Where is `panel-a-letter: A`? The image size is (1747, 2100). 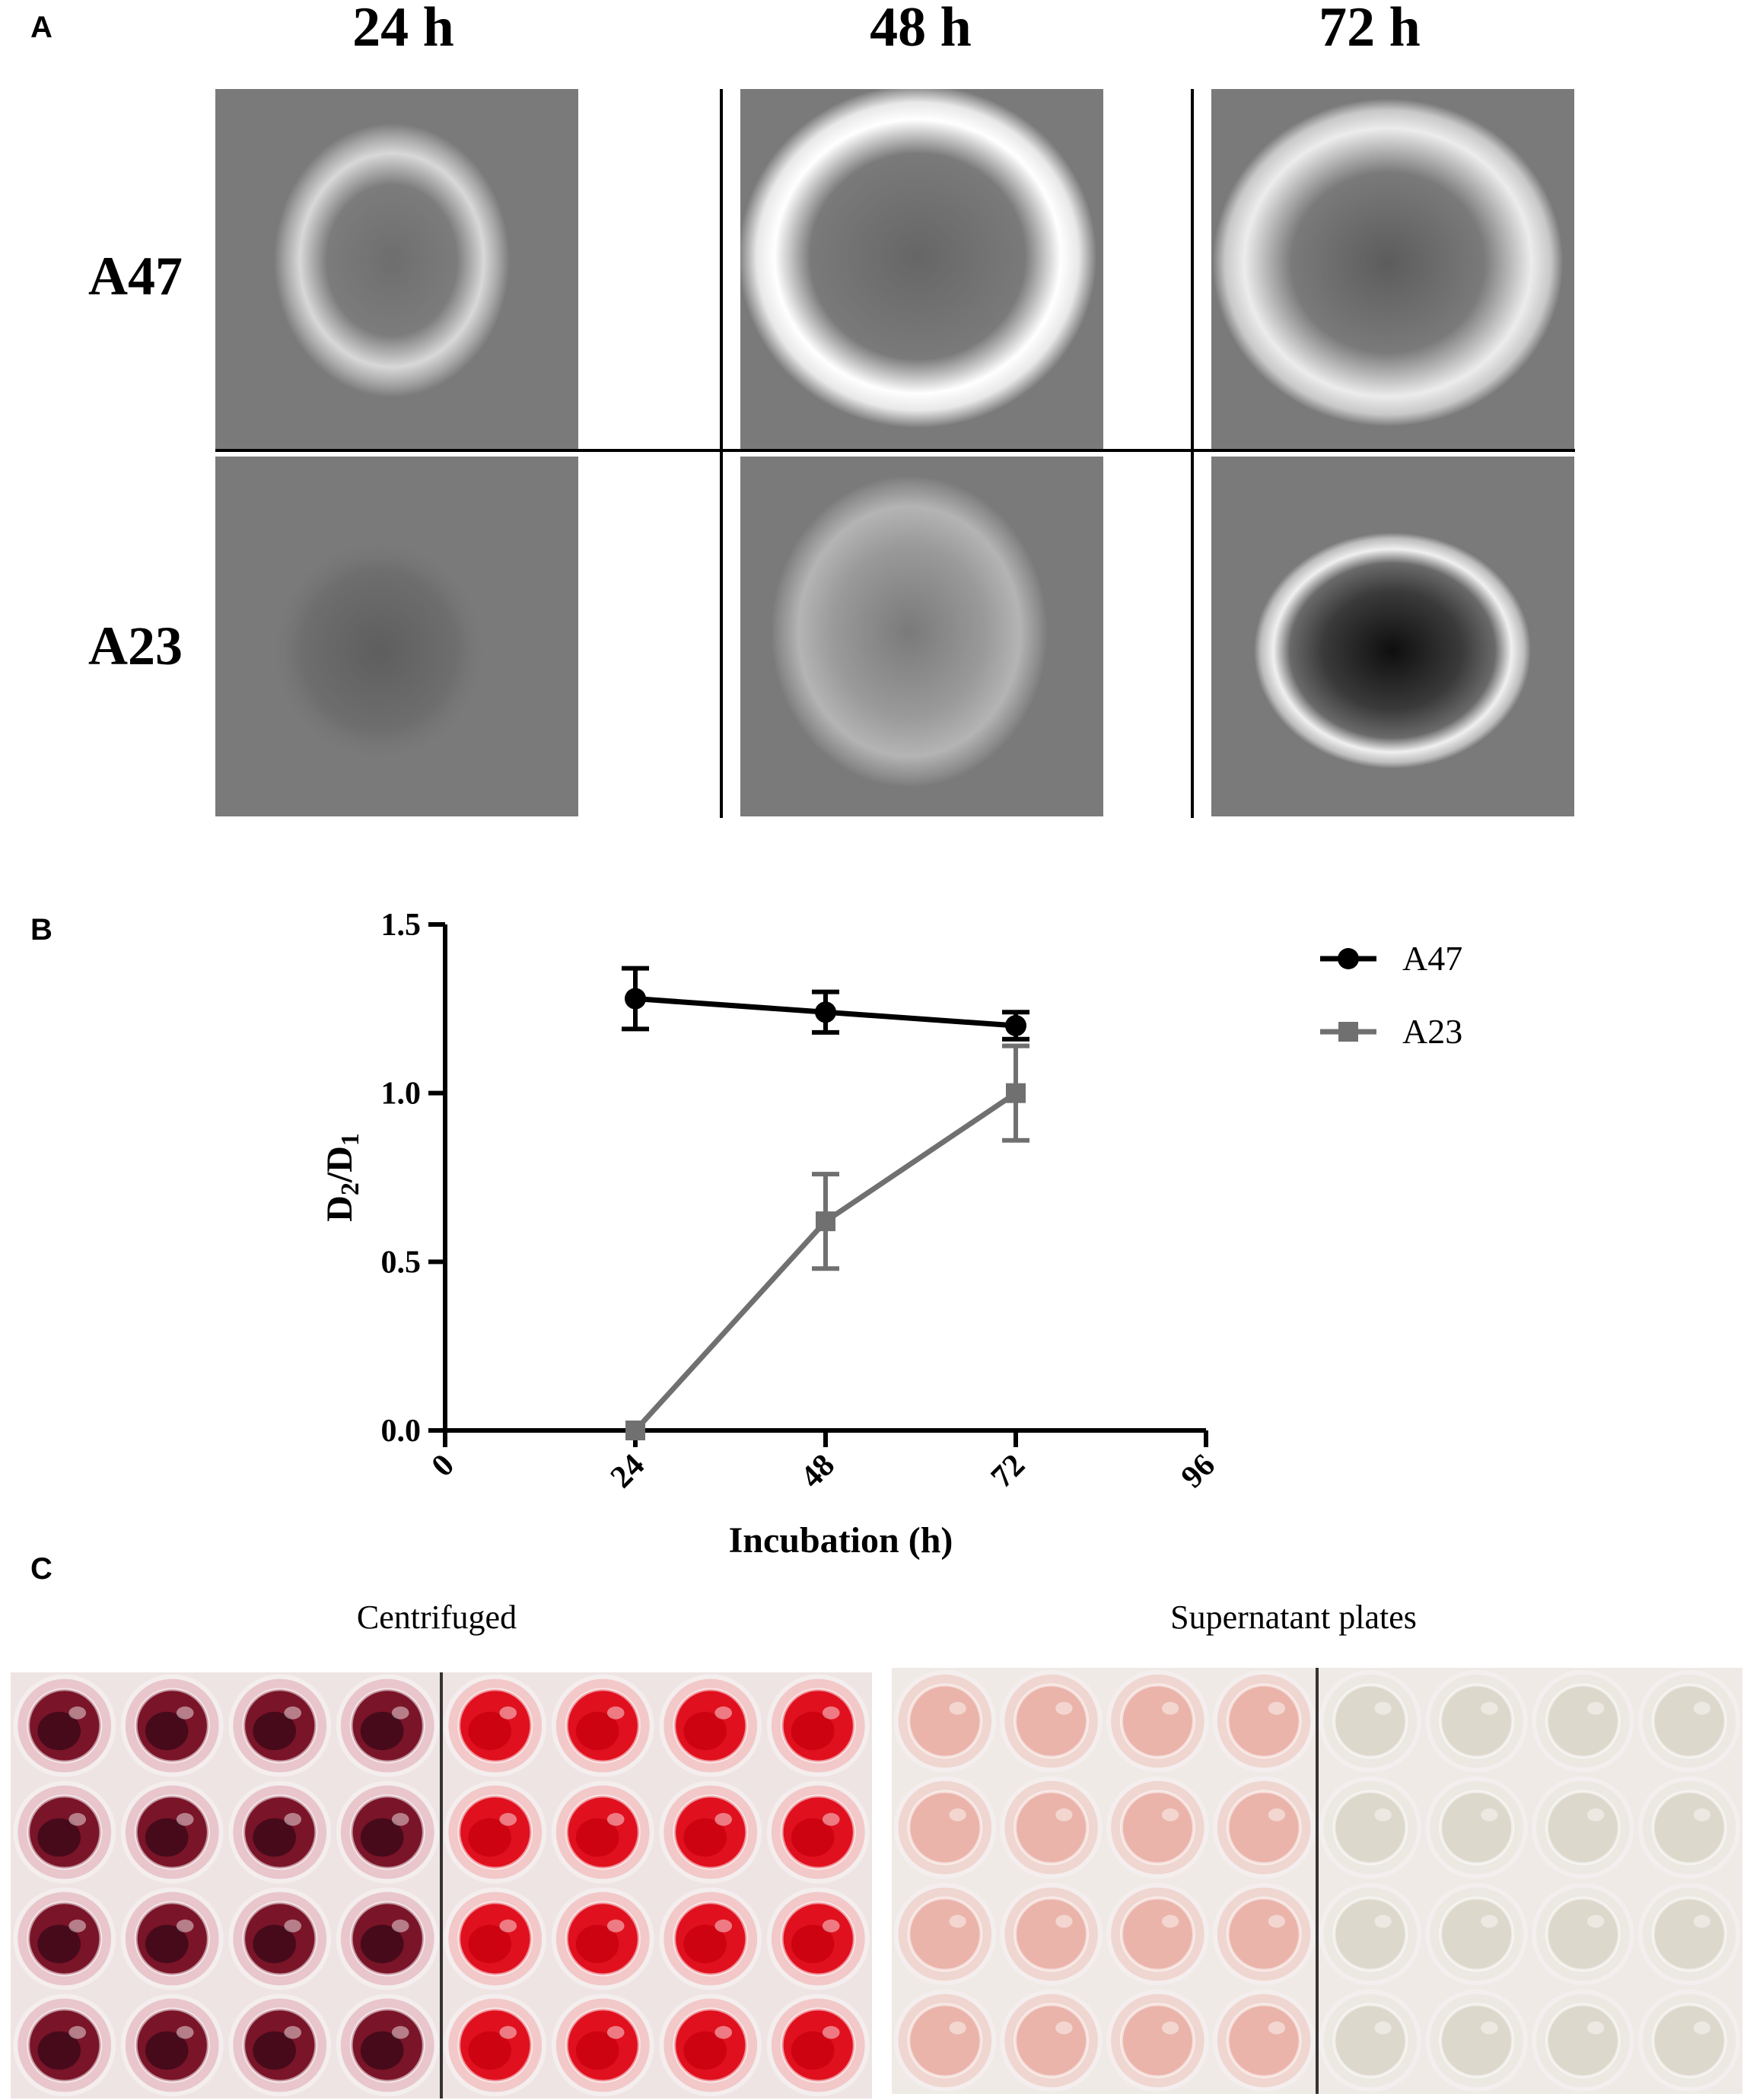 panel-a-letter: A is located at coordinates (41, 28).